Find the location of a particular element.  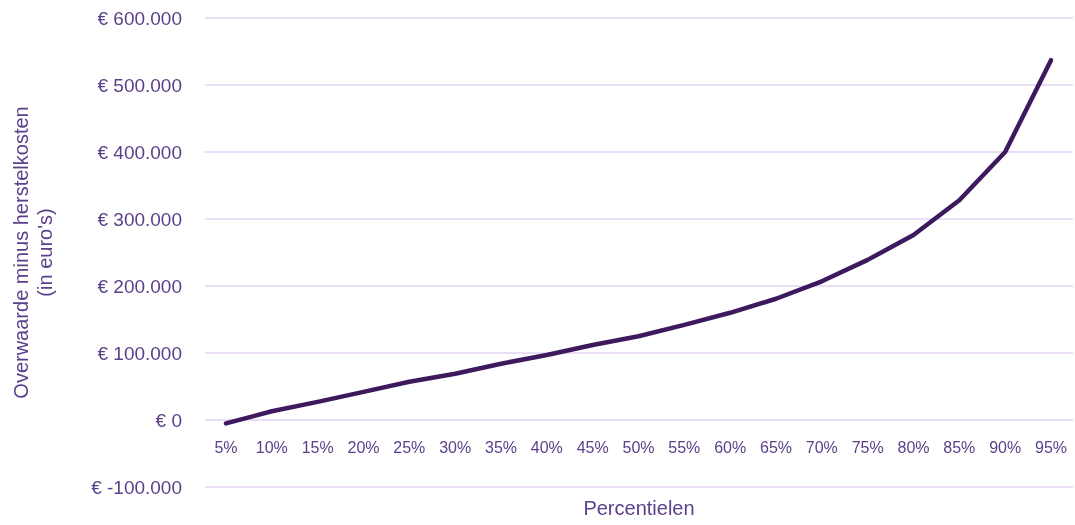

x-tick-label: 20% is located at coordinates (363, 447).